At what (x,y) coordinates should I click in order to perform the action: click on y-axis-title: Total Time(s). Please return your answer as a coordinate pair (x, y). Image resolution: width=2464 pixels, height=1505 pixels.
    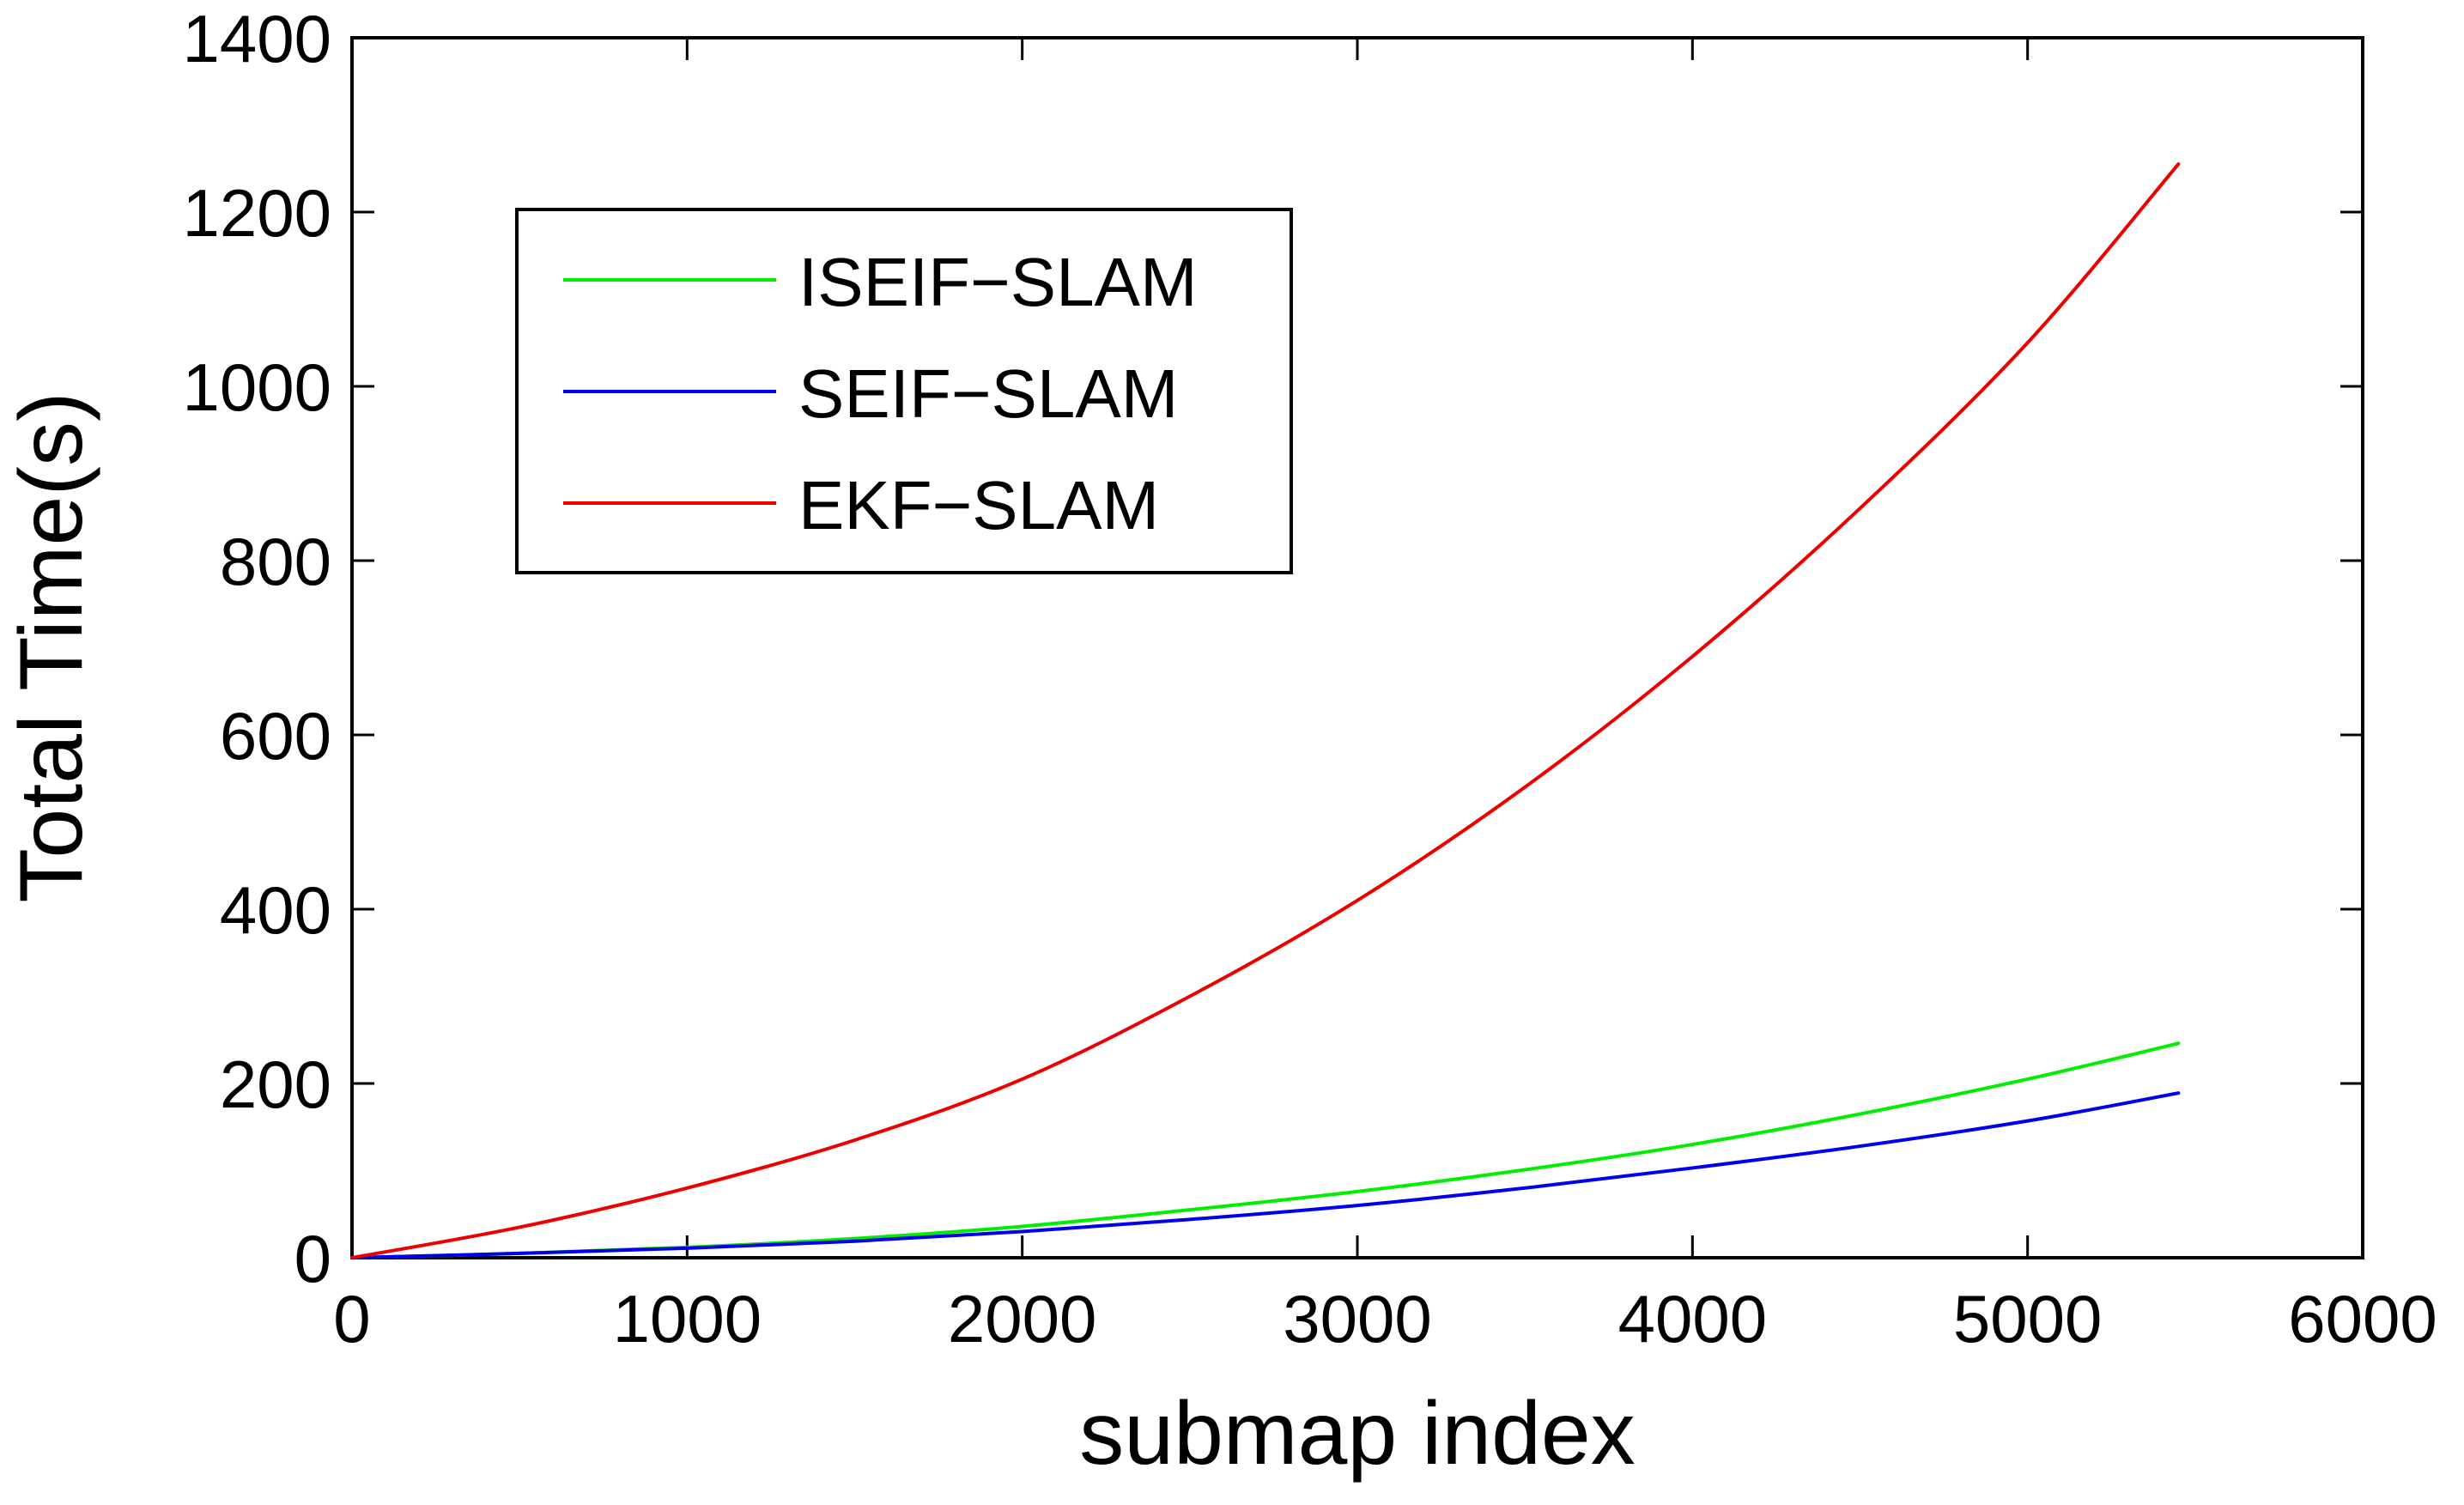
    Looking at the image, I should click on (51, 646).